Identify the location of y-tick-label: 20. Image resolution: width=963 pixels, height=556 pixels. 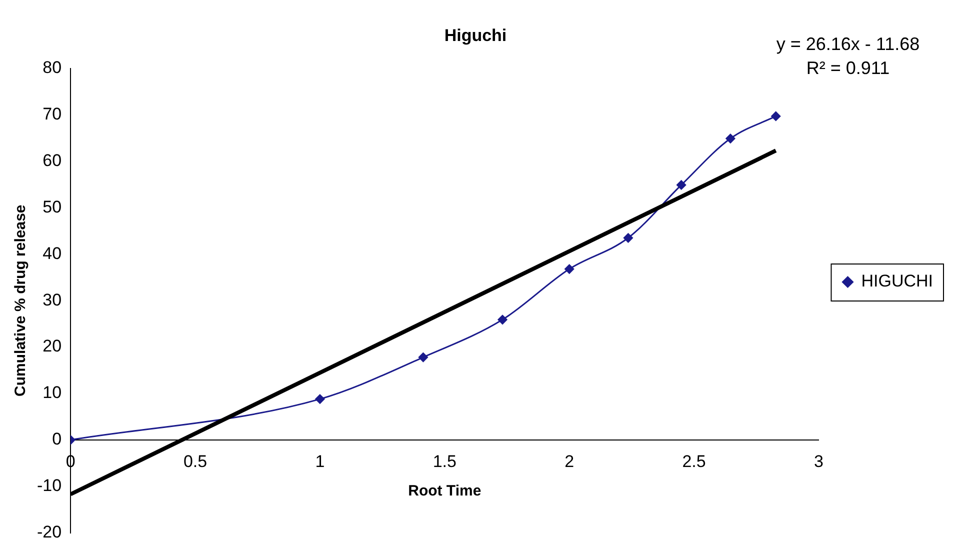
(52, 346).